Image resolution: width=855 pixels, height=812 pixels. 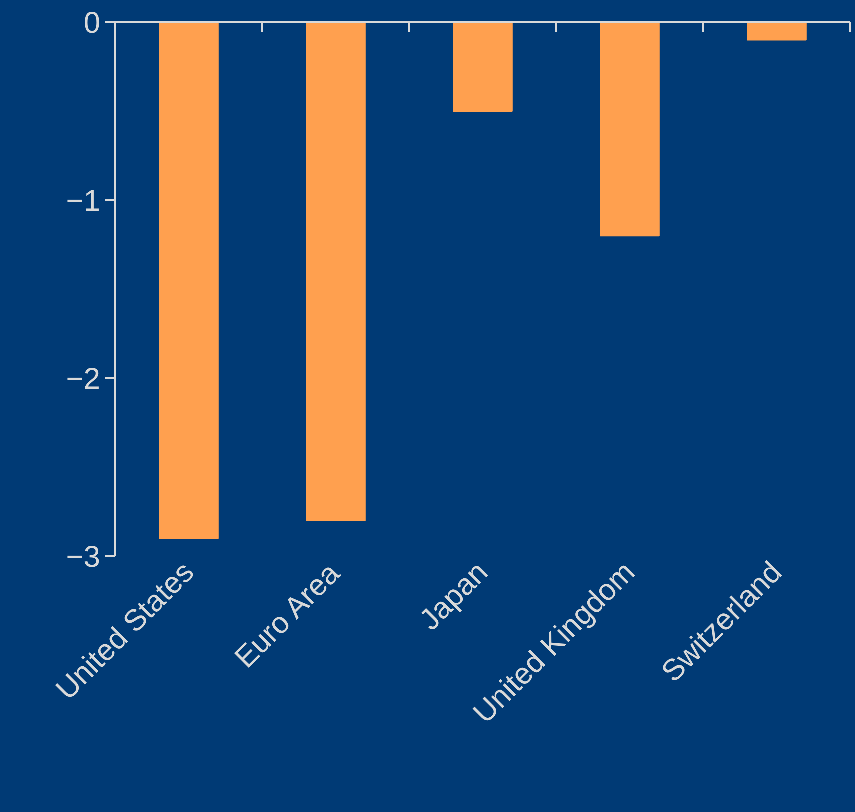 What do you see at coordinates (83, 557) in the screenshot?
I see `y-tick-label: −3` at bounding box center [83, 557].